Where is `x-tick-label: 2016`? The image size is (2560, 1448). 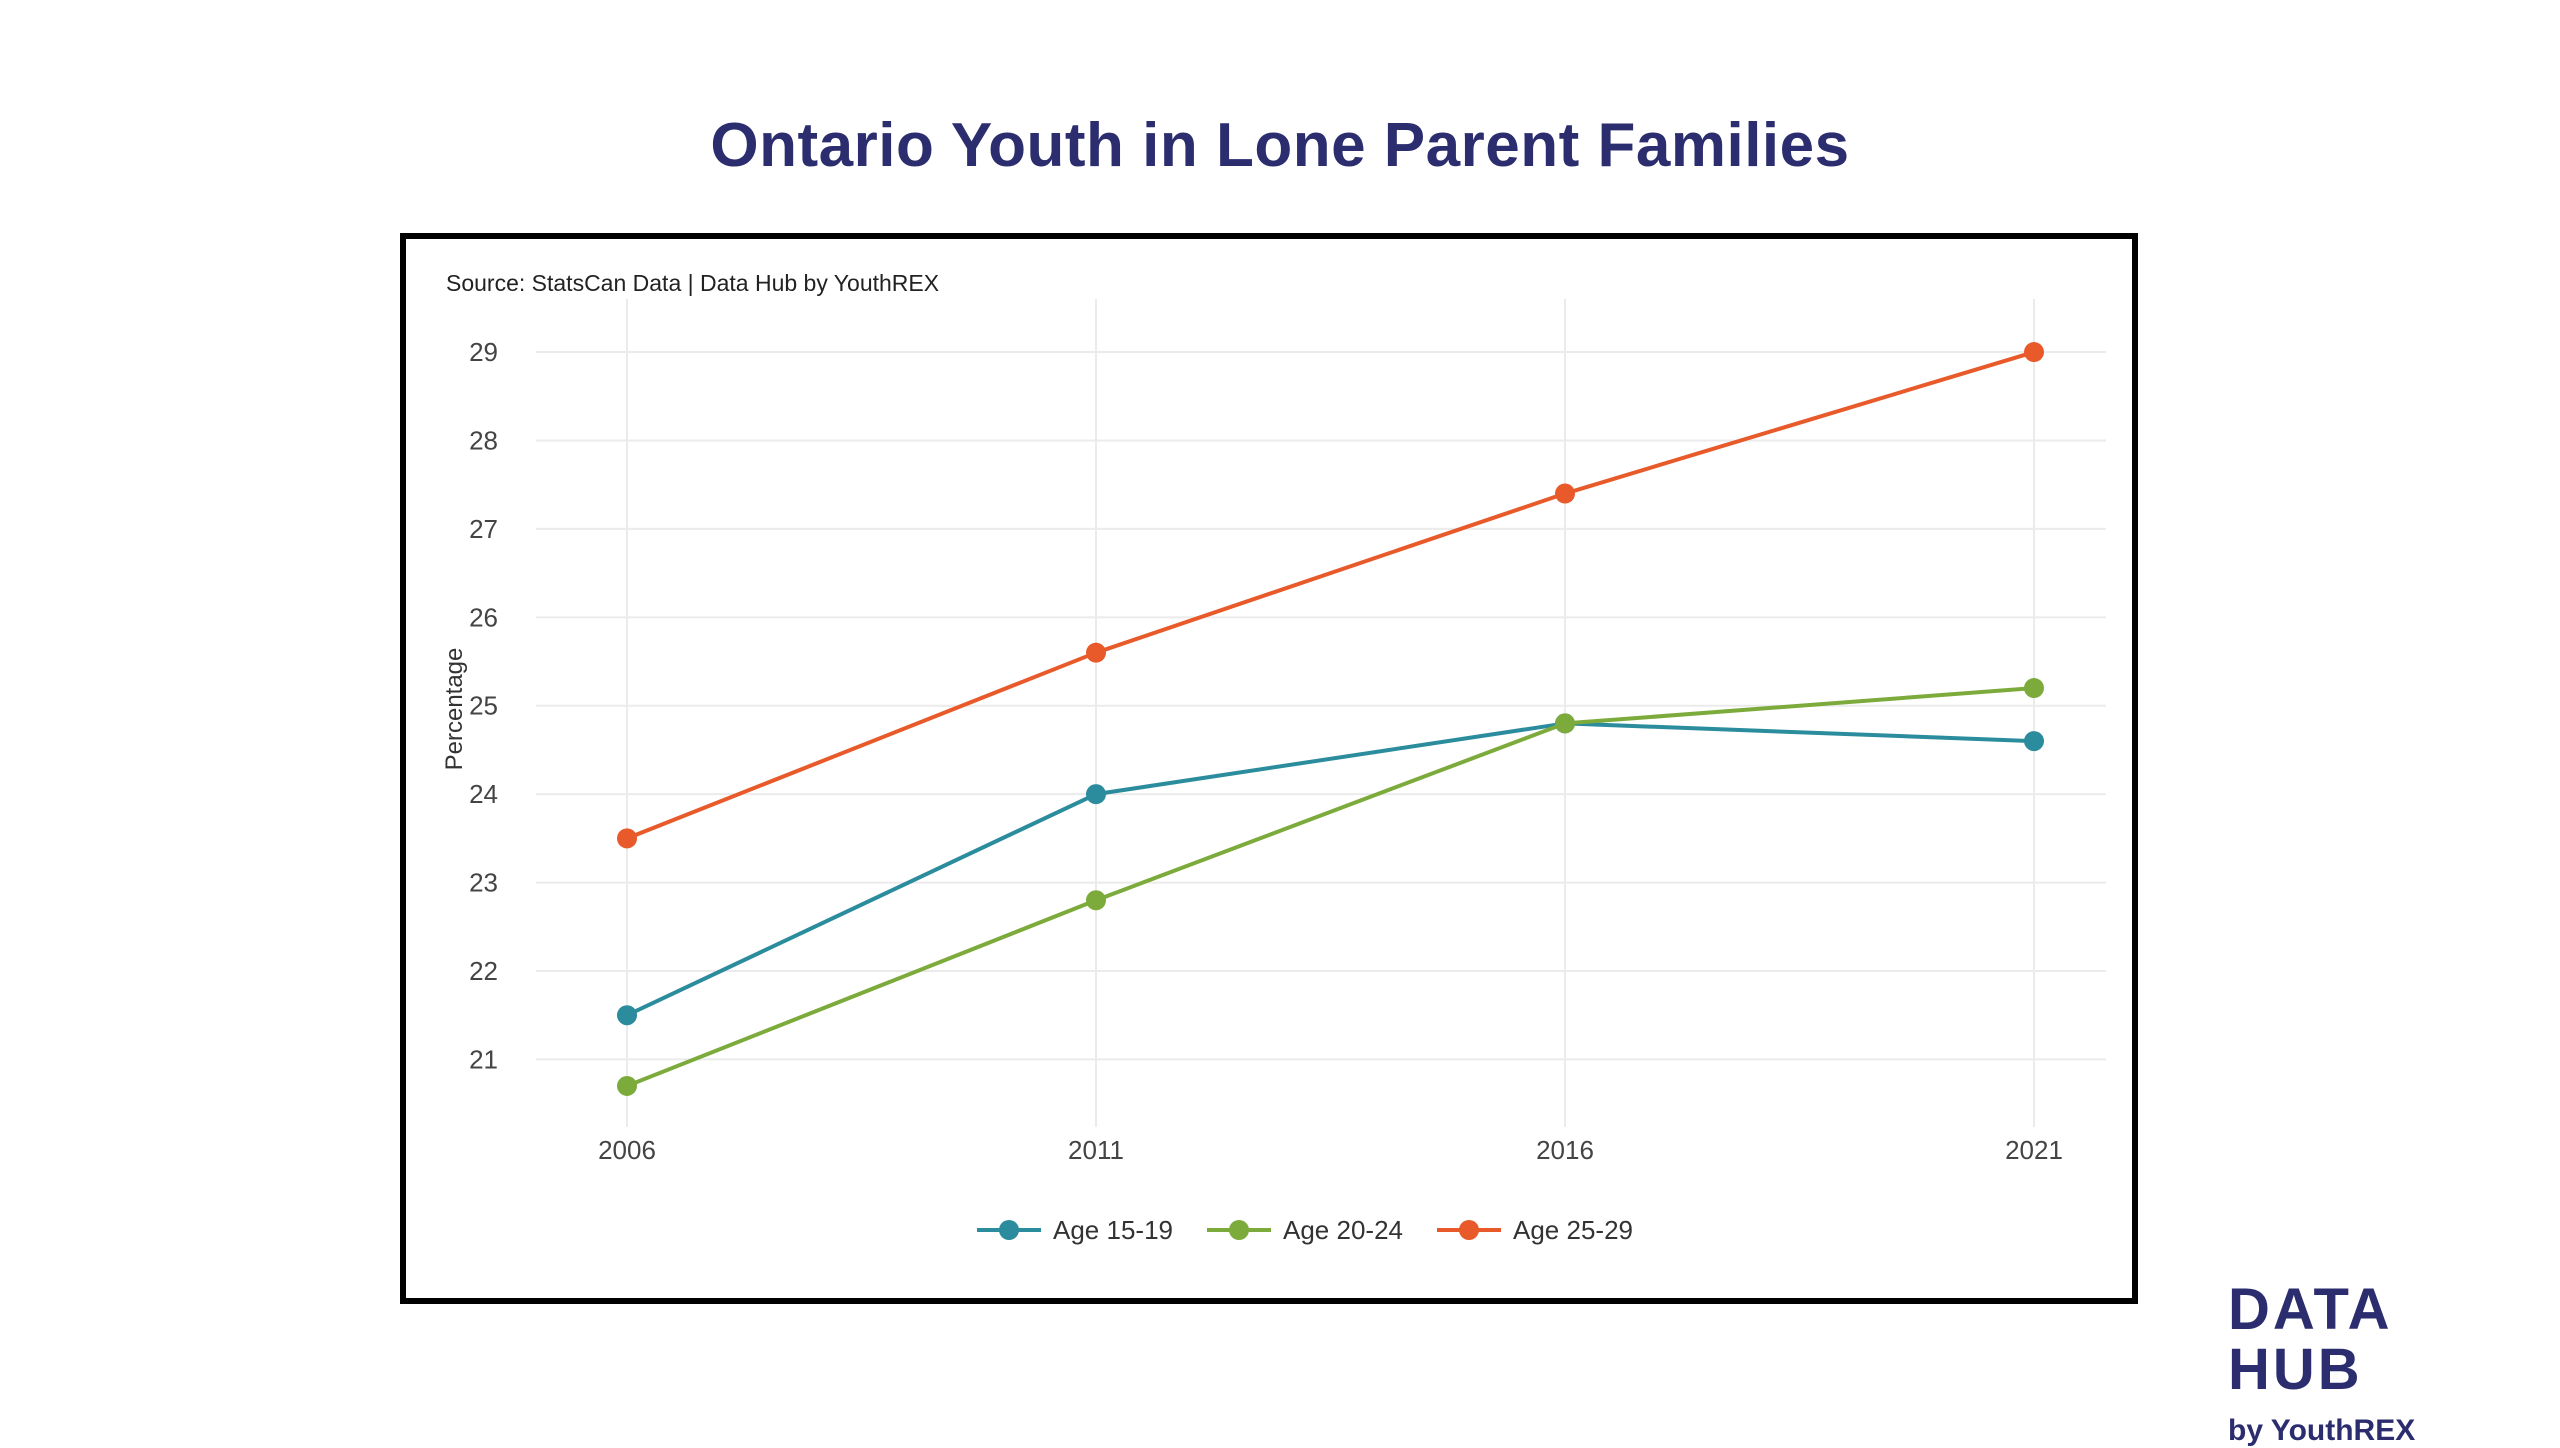
x-tick-label: 2016 is located at coordinates (1565, 1150).